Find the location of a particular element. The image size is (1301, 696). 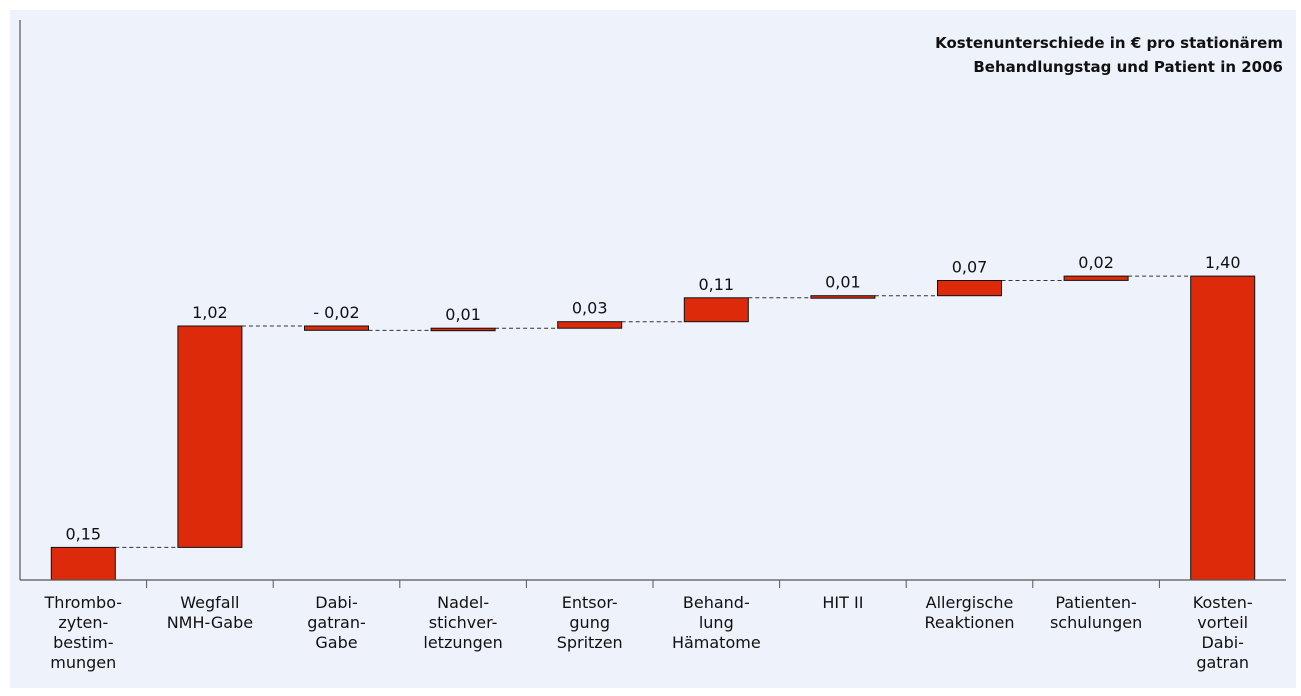

category-label-10: Kosten-vorteil Dabi-gatran is located at coordinates (1223, 632).